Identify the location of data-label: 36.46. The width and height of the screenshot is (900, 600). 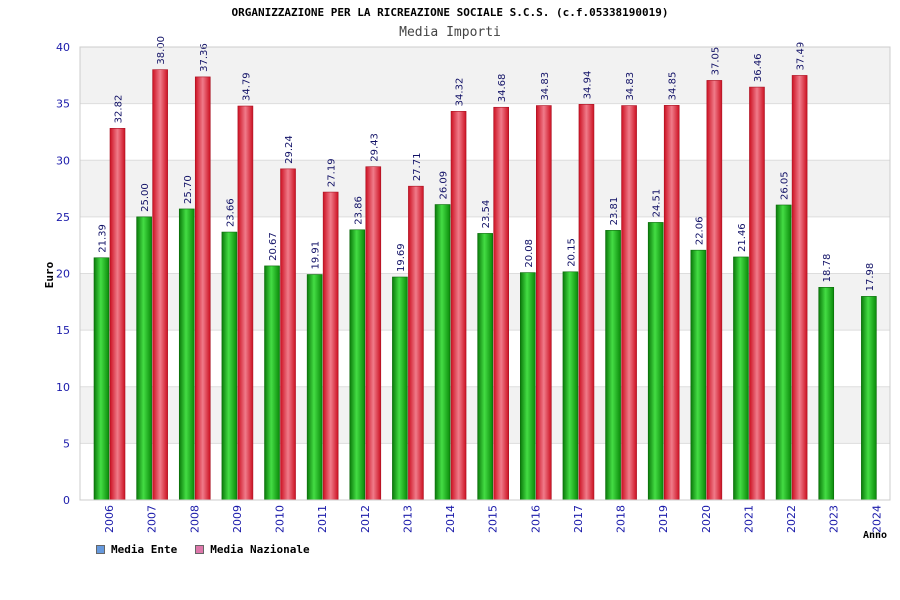
(758, 67).